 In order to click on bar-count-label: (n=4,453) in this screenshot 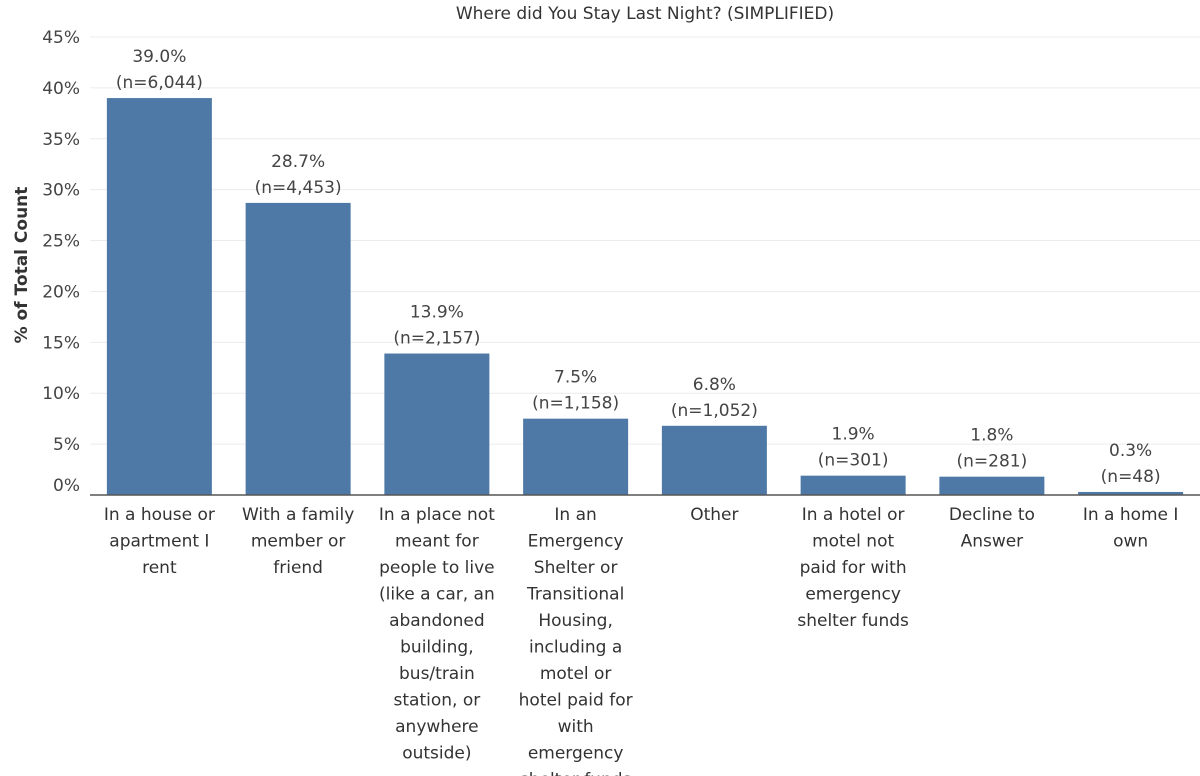, I will do `click(298, 188)`.